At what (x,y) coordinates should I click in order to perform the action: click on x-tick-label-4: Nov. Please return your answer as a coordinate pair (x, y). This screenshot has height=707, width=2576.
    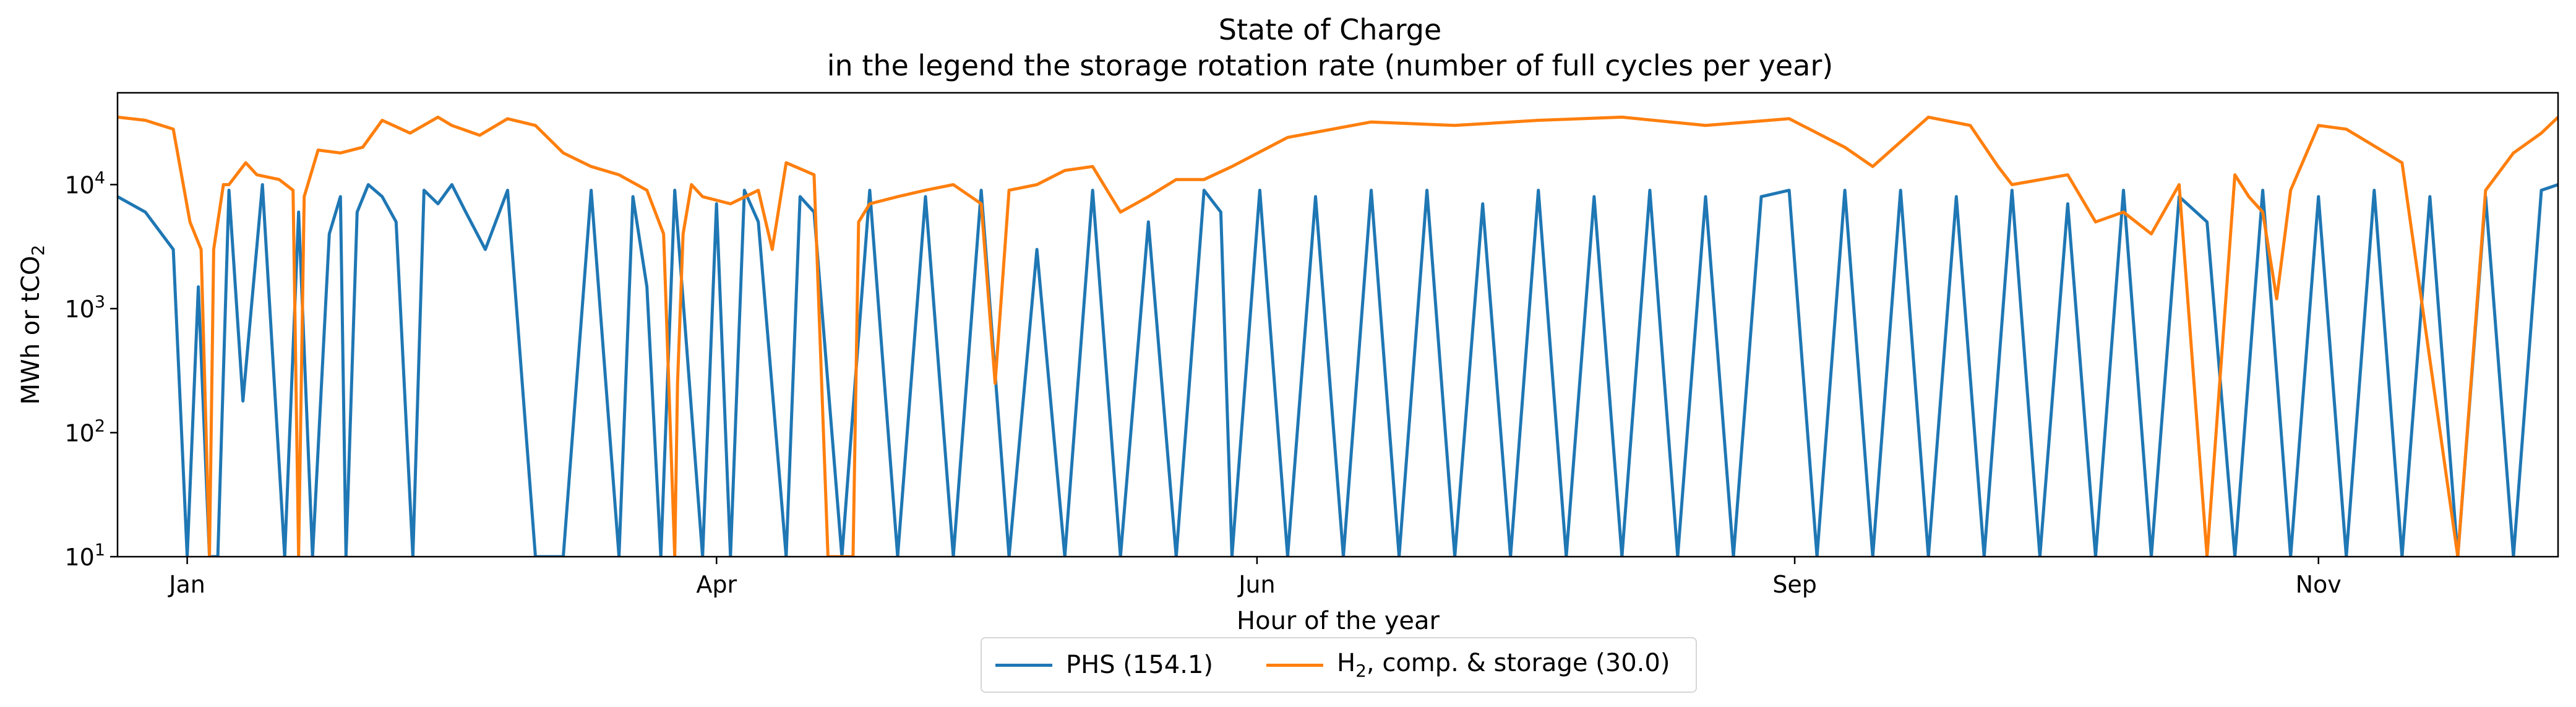
    Looking at the image, I should click on (2319, 584).